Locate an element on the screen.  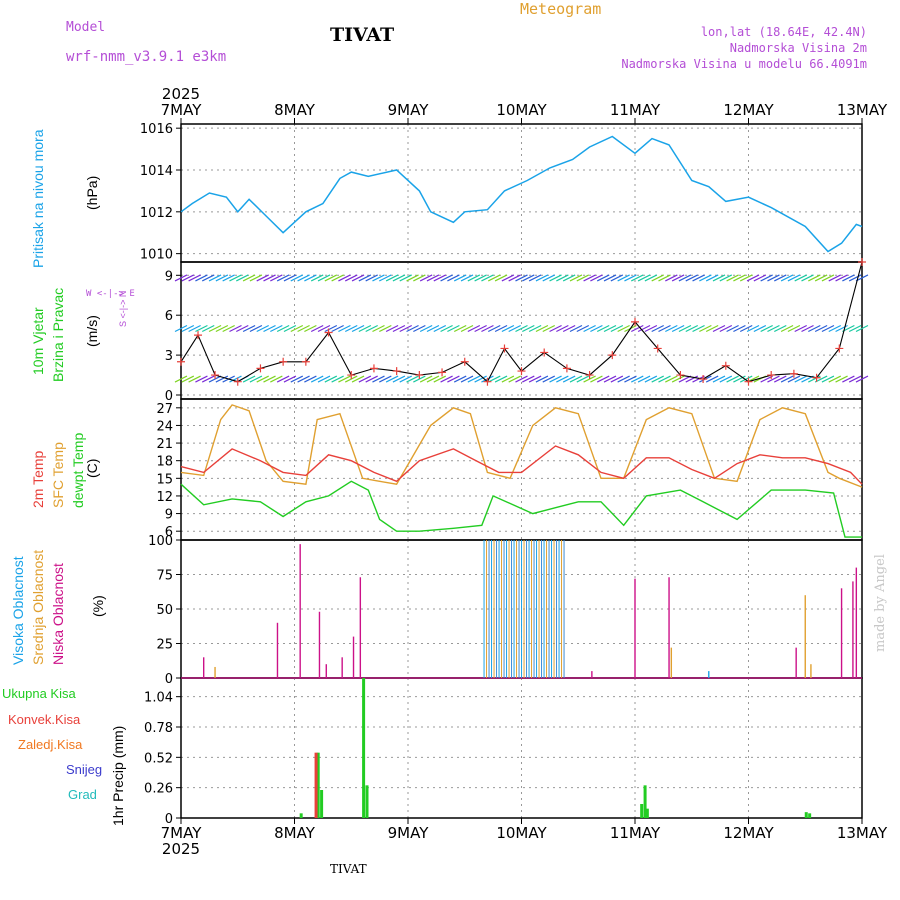
xtick-label-top: 11MAY is located at coordinates (635, 110).